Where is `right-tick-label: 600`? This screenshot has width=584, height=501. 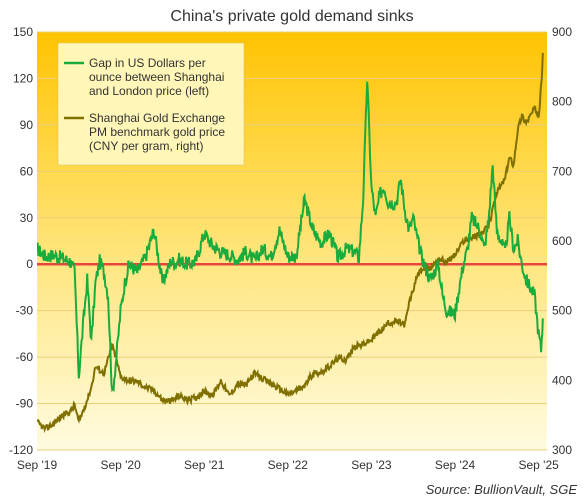 right-tick-label: 600 is located at coordinates (562, 241).